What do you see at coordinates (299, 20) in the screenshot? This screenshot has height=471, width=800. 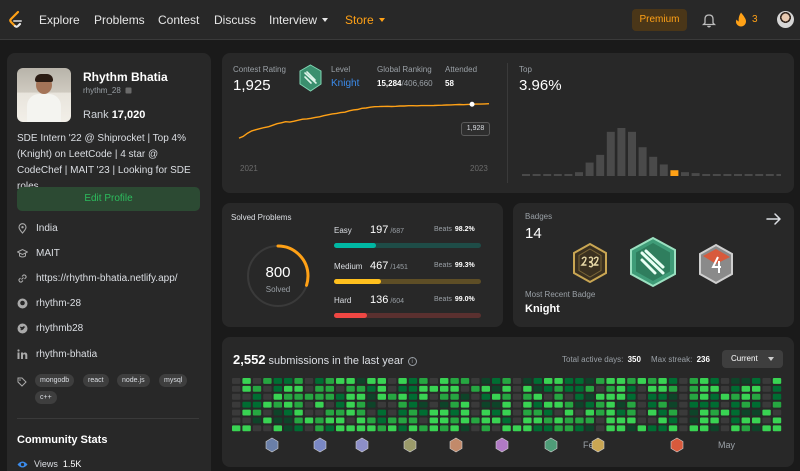 I see `nav-interview: Interview` at bounding box center [299, 20].